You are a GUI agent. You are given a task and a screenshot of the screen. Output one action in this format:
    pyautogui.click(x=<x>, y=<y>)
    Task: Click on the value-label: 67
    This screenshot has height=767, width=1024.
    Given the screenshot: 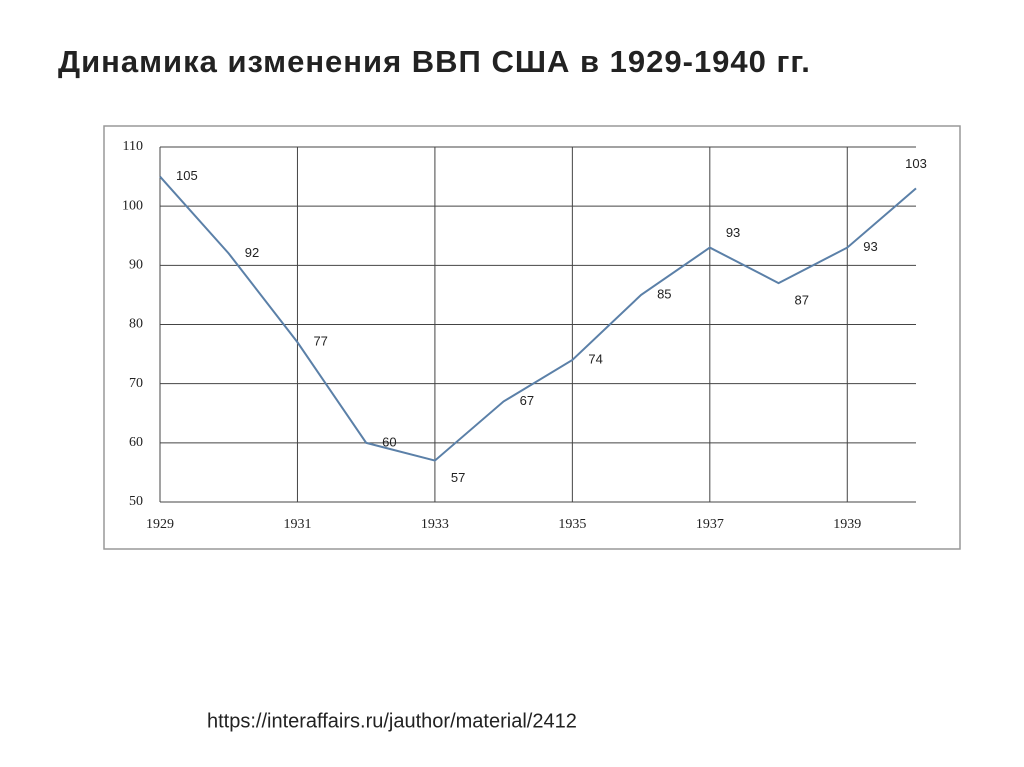 What is the action you would take?
    pyautogui.click(x=527, y=400)
    